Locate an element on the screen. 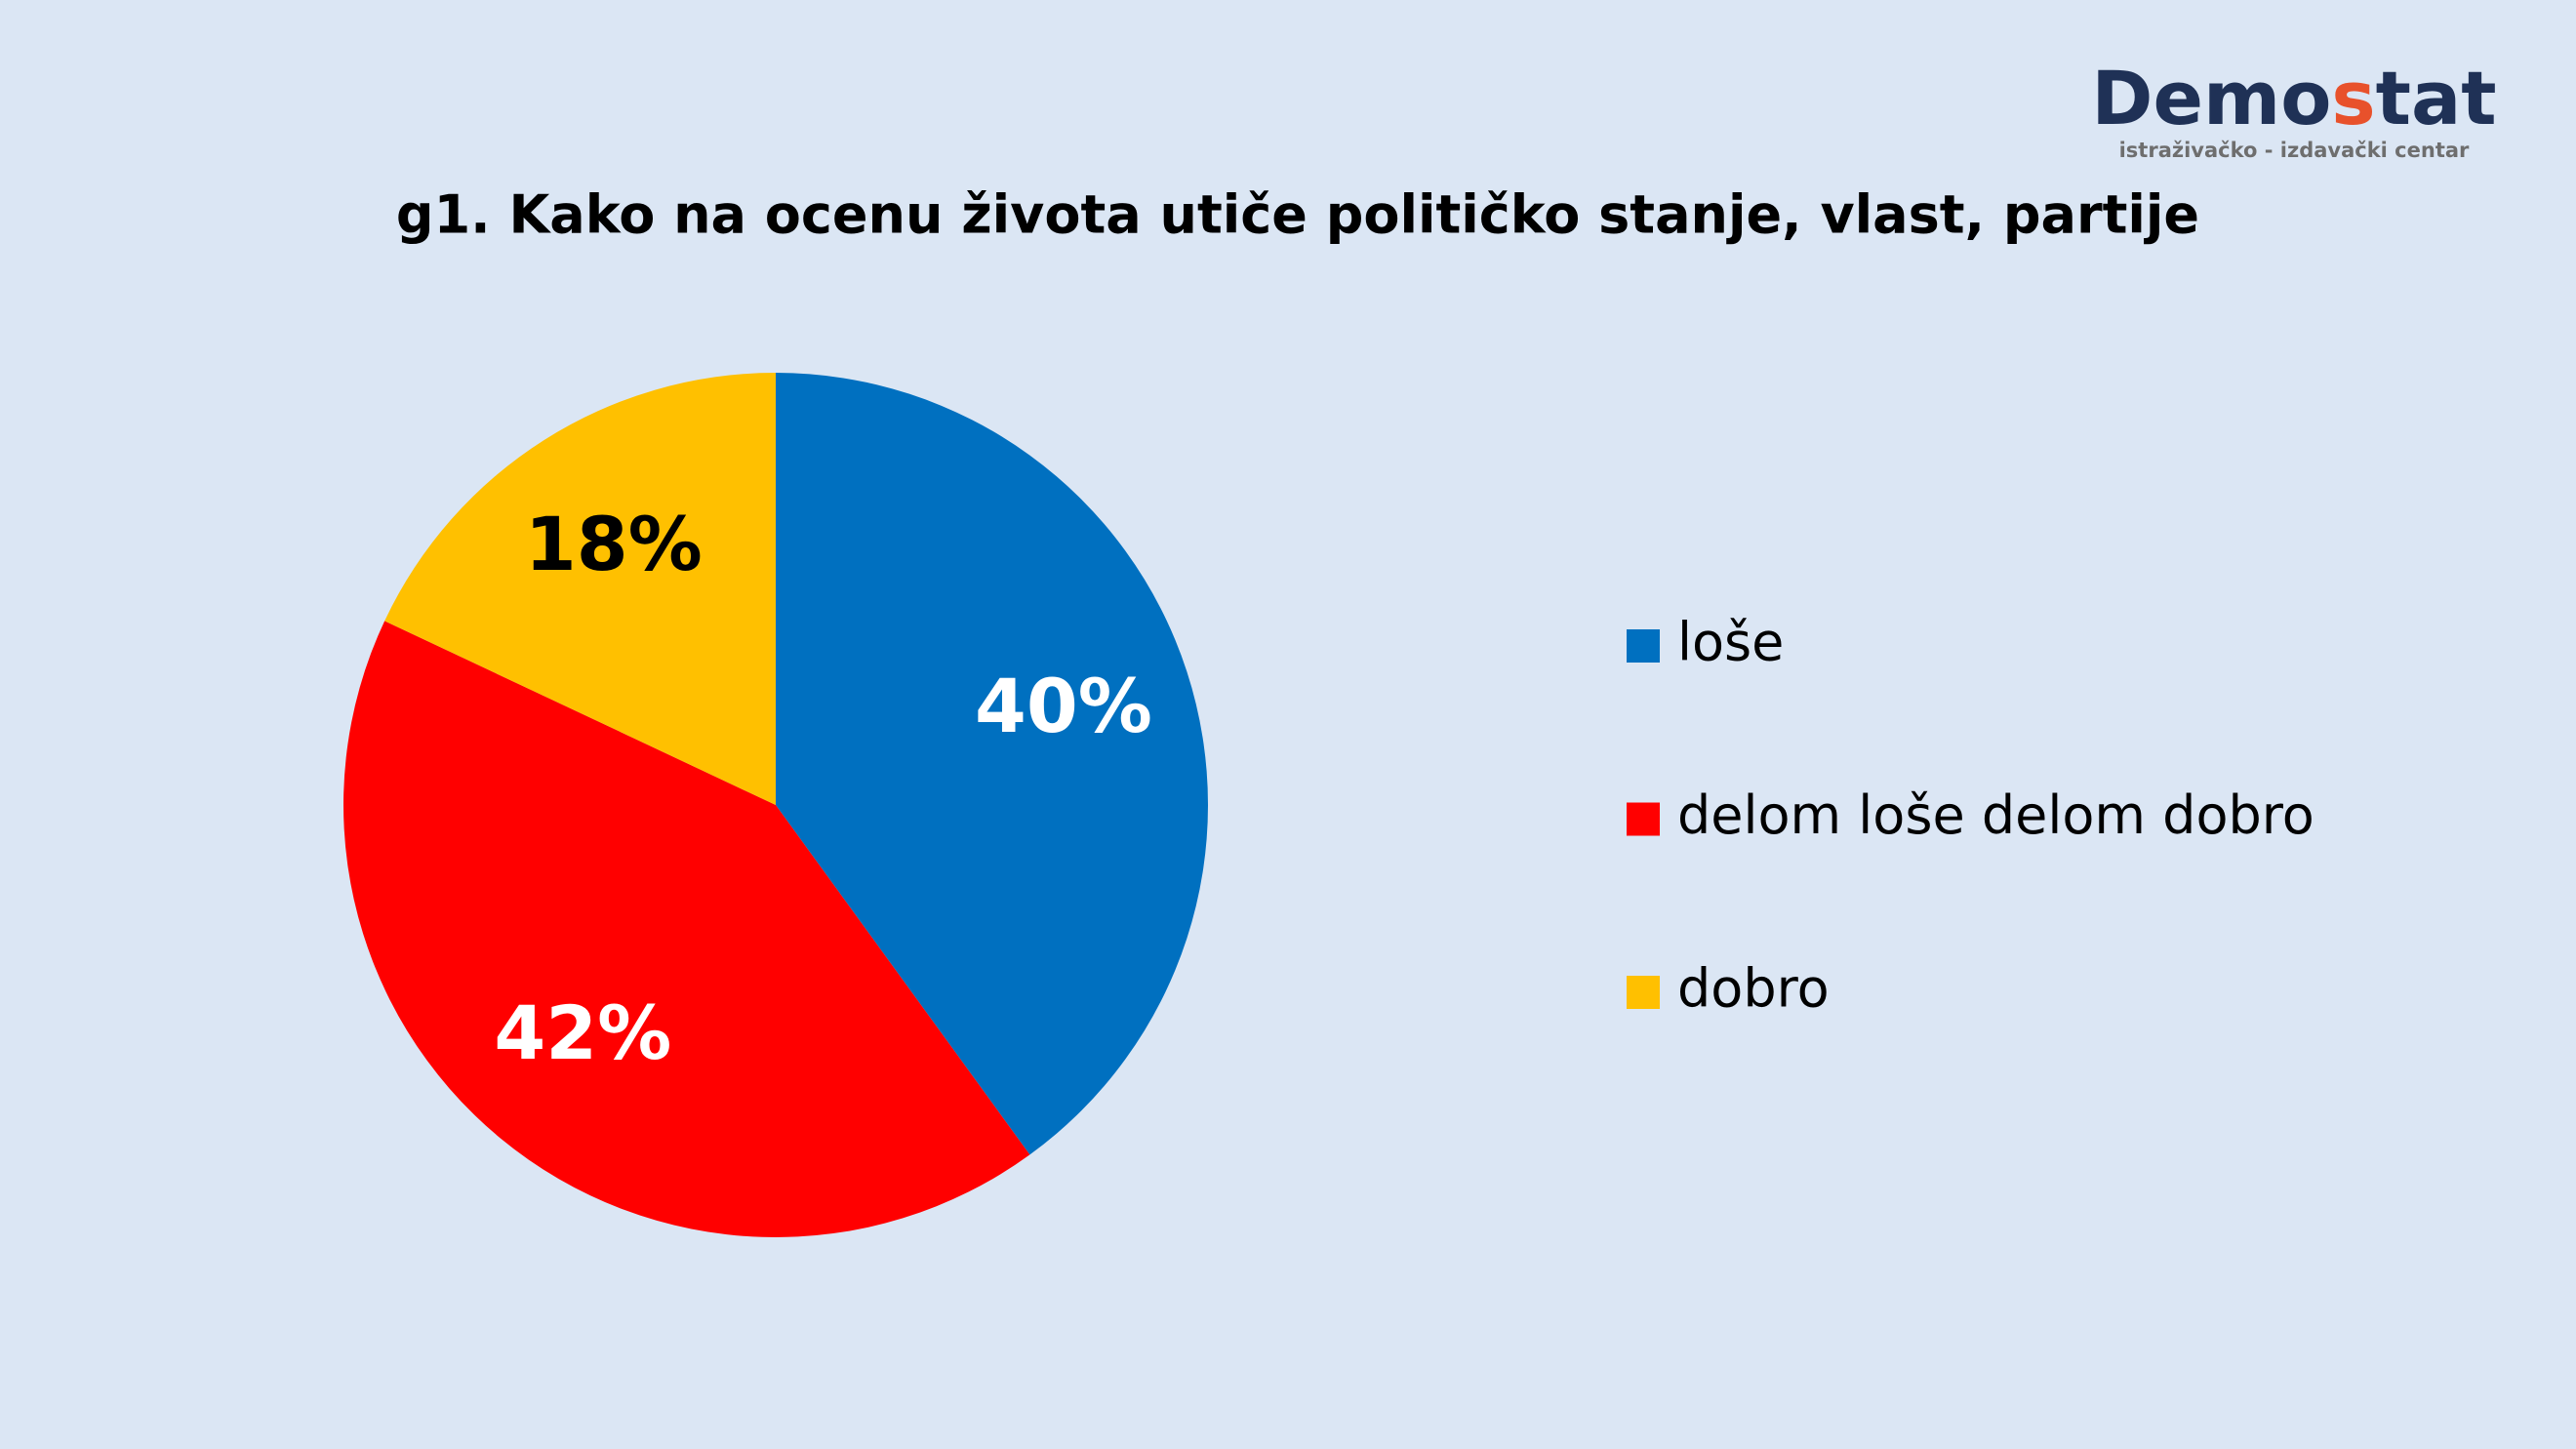 The height and width of the screenshot is (1449, 2576). data-label: 42% is located at coordinates (582, 1032).